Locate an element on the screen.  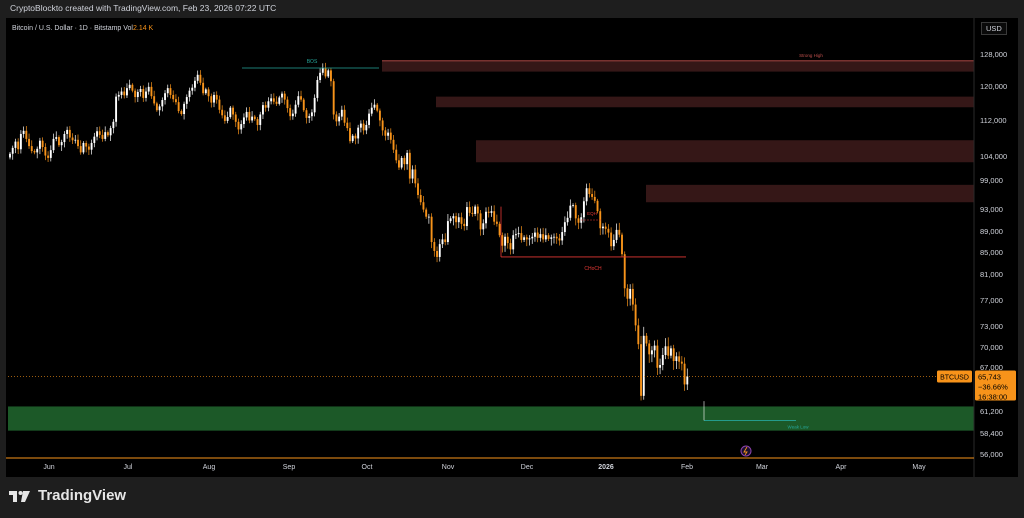
currency-badge: USD is located at coordinates (994, 28).